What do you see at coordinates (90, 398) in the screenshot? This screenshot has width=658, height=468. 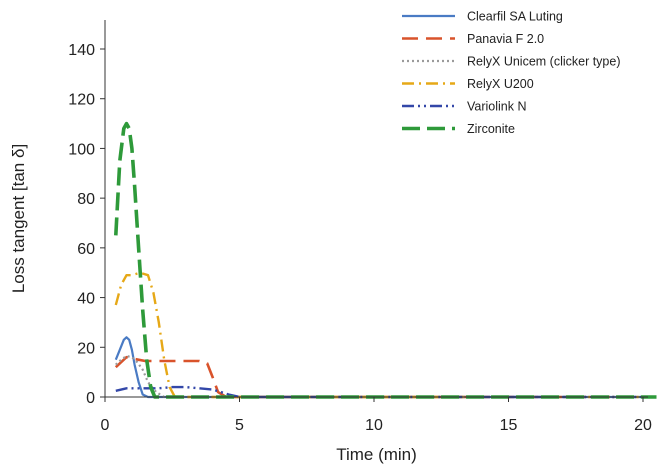 I see `y-tick-label: 0` at bounding box center [90, 398].